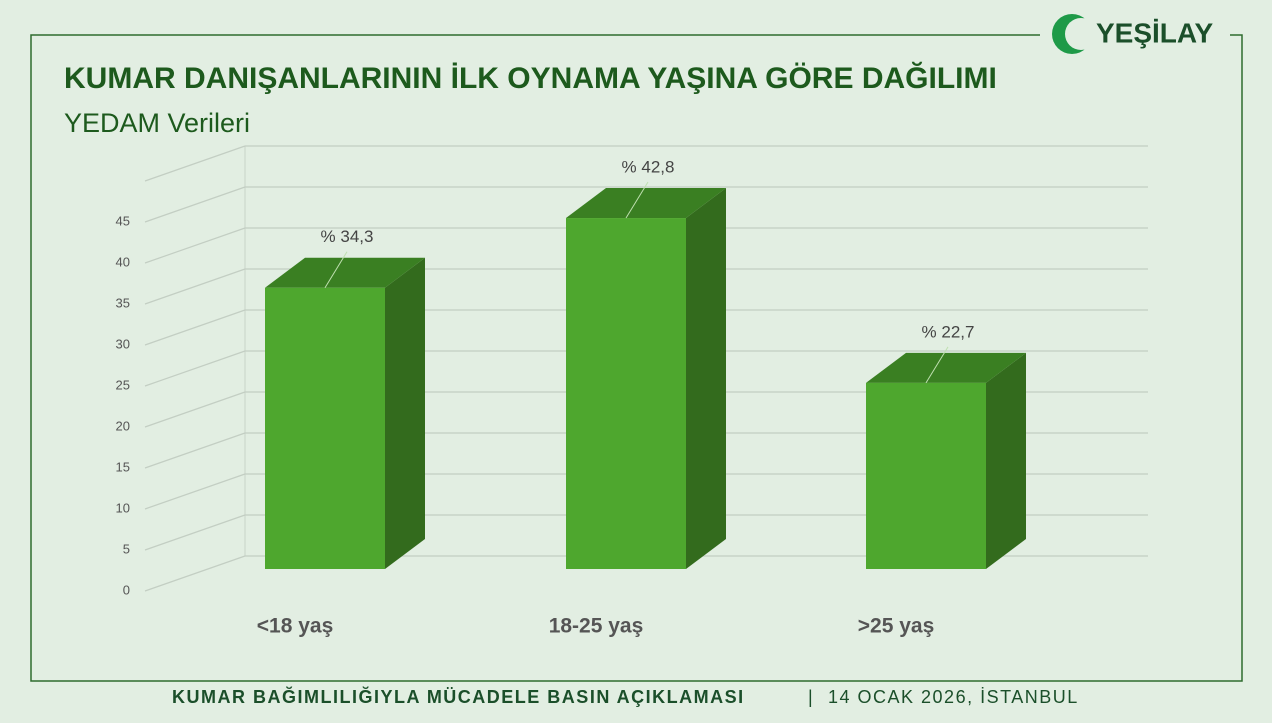  I want to click on footer-bg, so click(636, 700).